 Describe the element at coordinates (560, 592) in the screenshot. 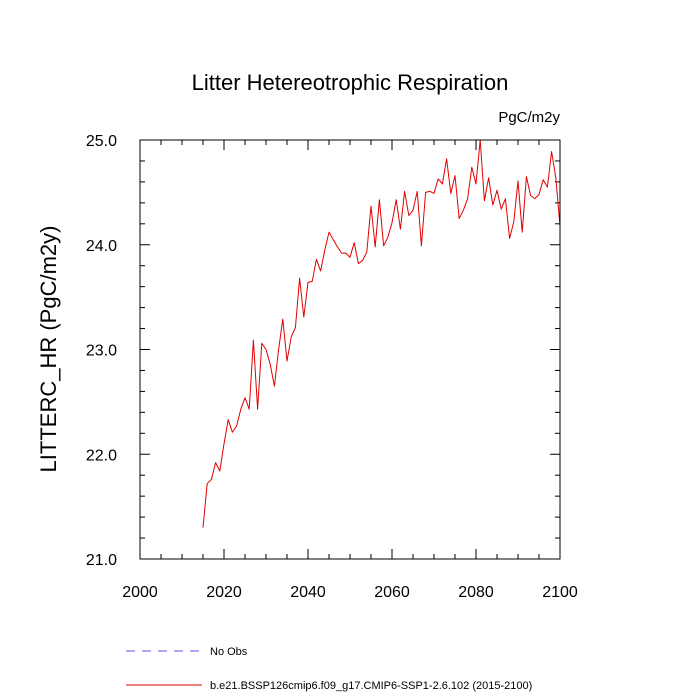

I see `x-tick-label: 2100` at that location.